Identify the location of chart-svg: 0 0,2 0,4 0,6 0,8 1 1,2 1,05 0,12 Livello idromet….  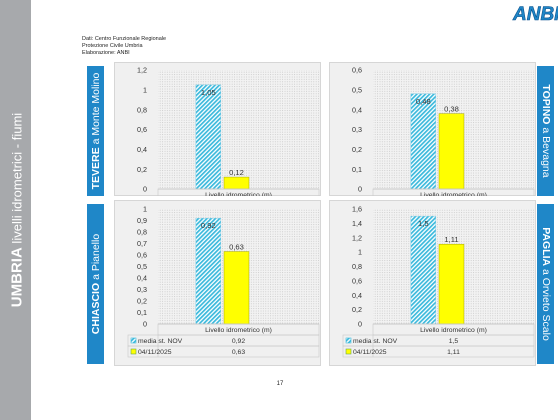
(217, 129).